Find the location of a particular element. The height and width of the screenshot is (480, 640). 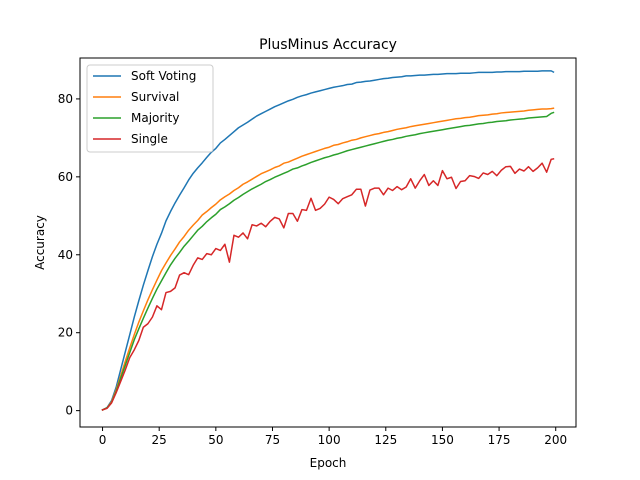

legend-box is located at coordinates (150, 108).